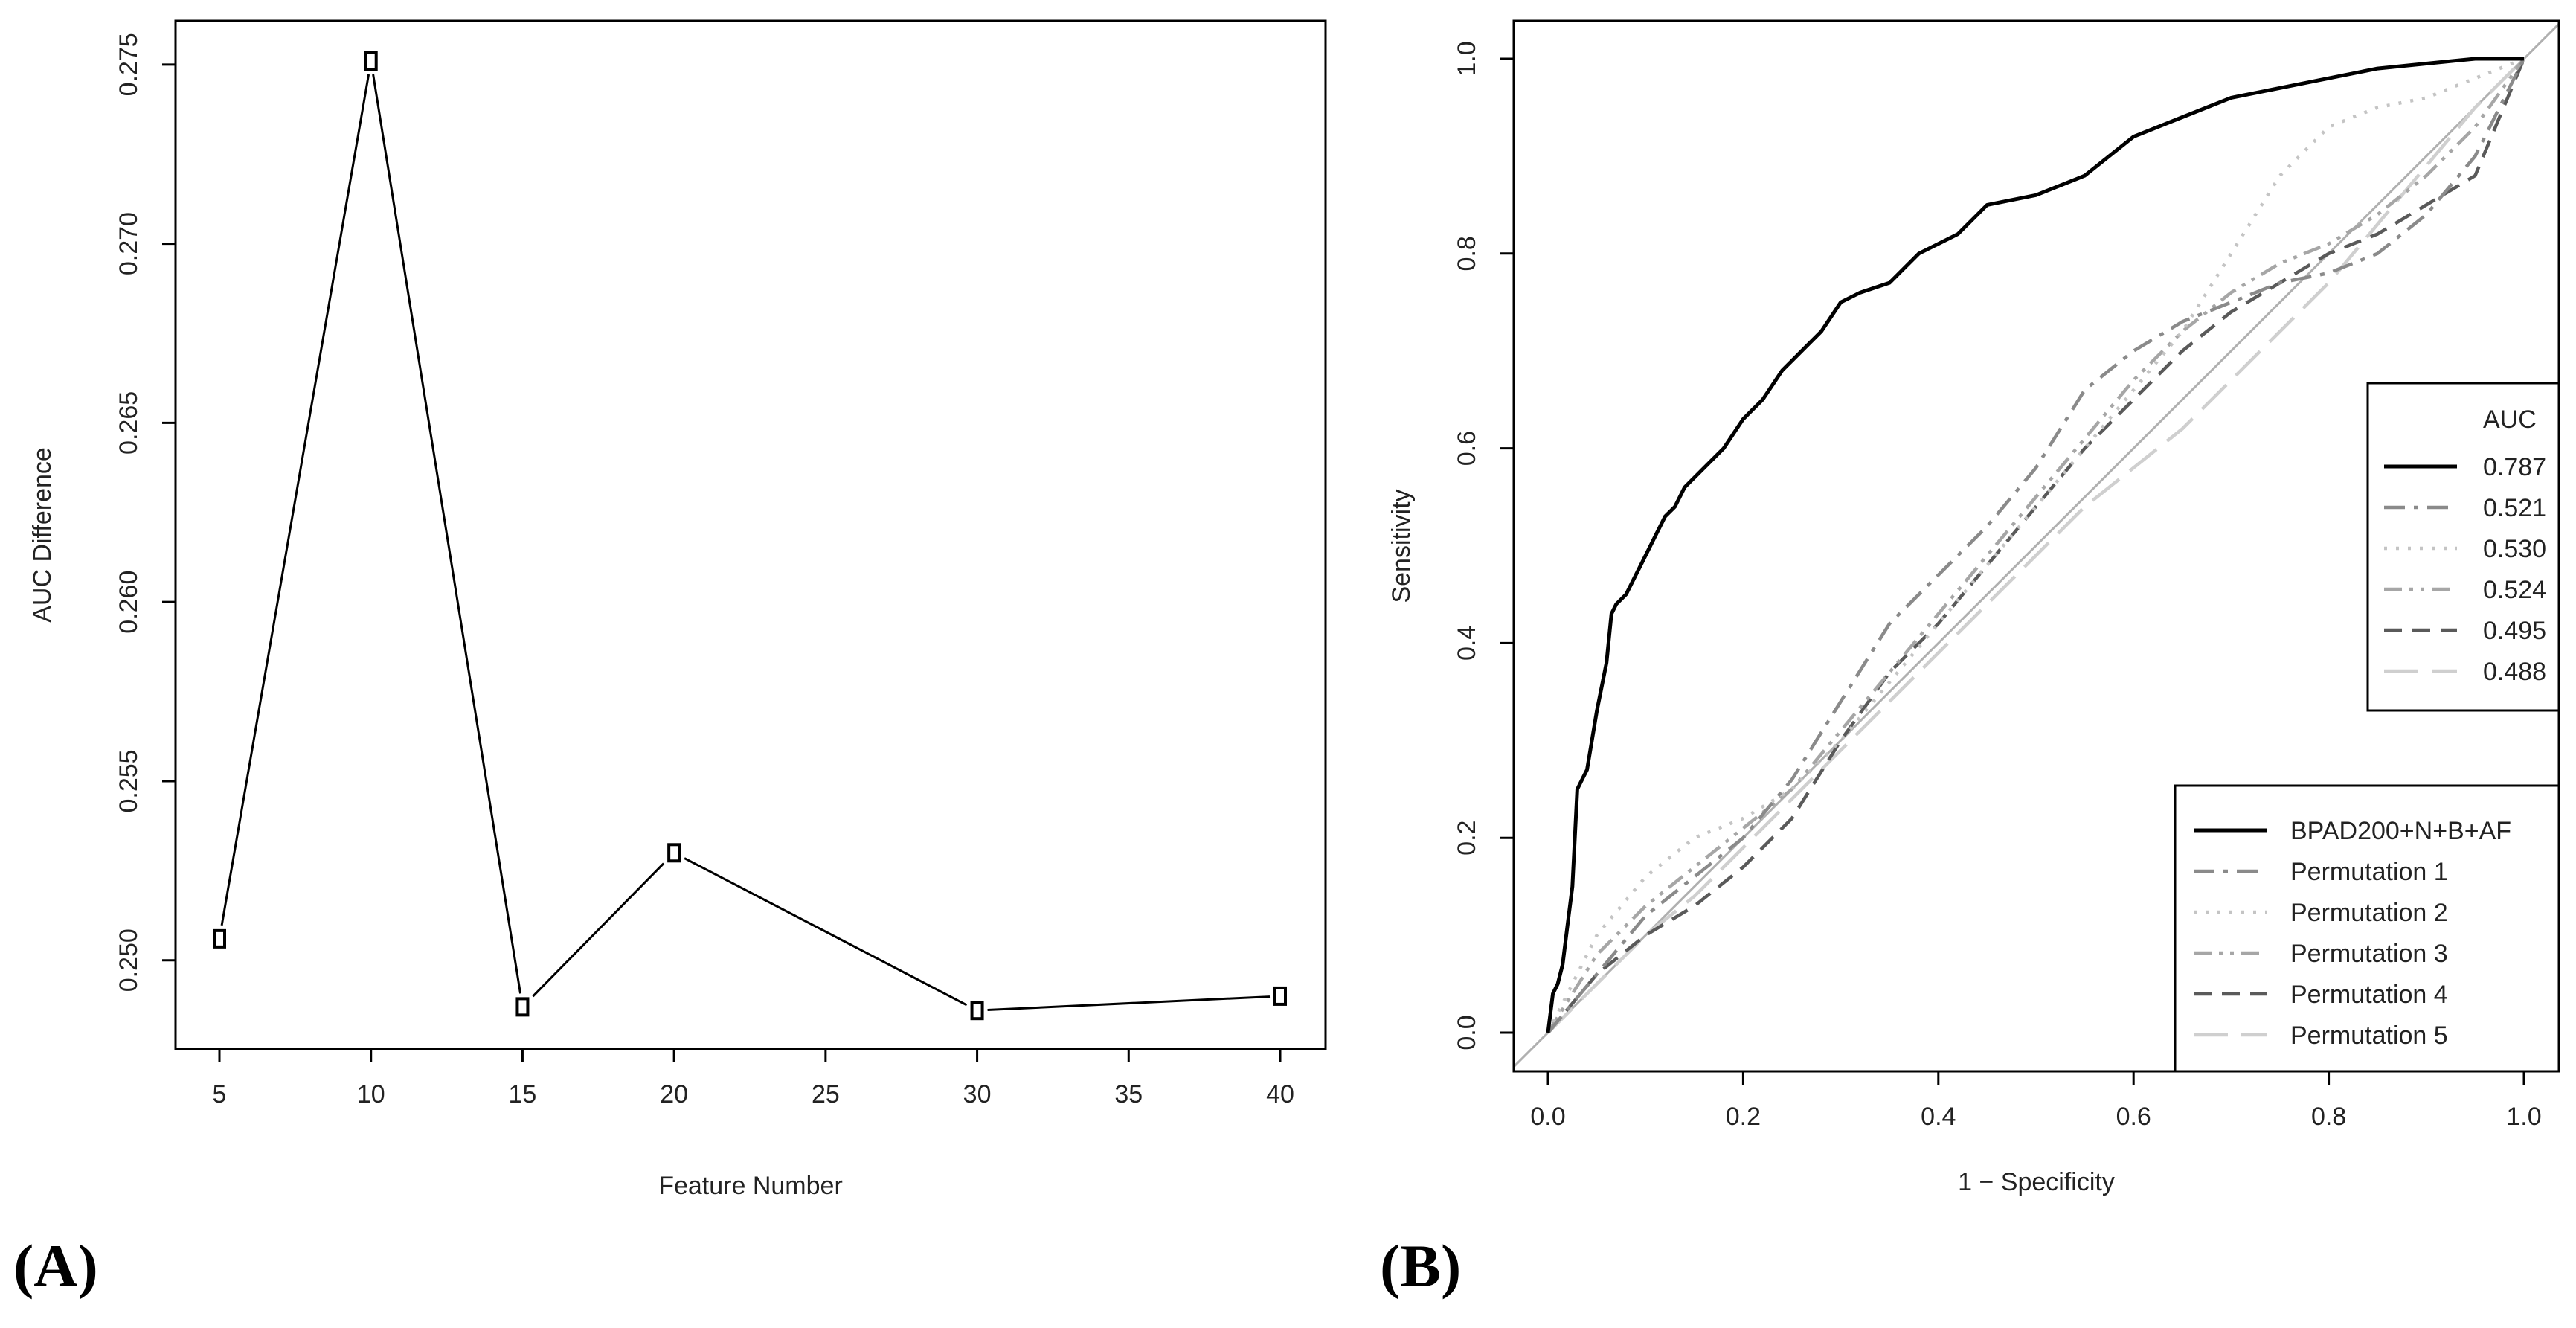 The height and width of the screenshot is (1328, 2576). What do you see at coordinates (129, 780) in the screenshot?
I see `y-tick-label-a: 0.255` at bounding box center [129, 780].